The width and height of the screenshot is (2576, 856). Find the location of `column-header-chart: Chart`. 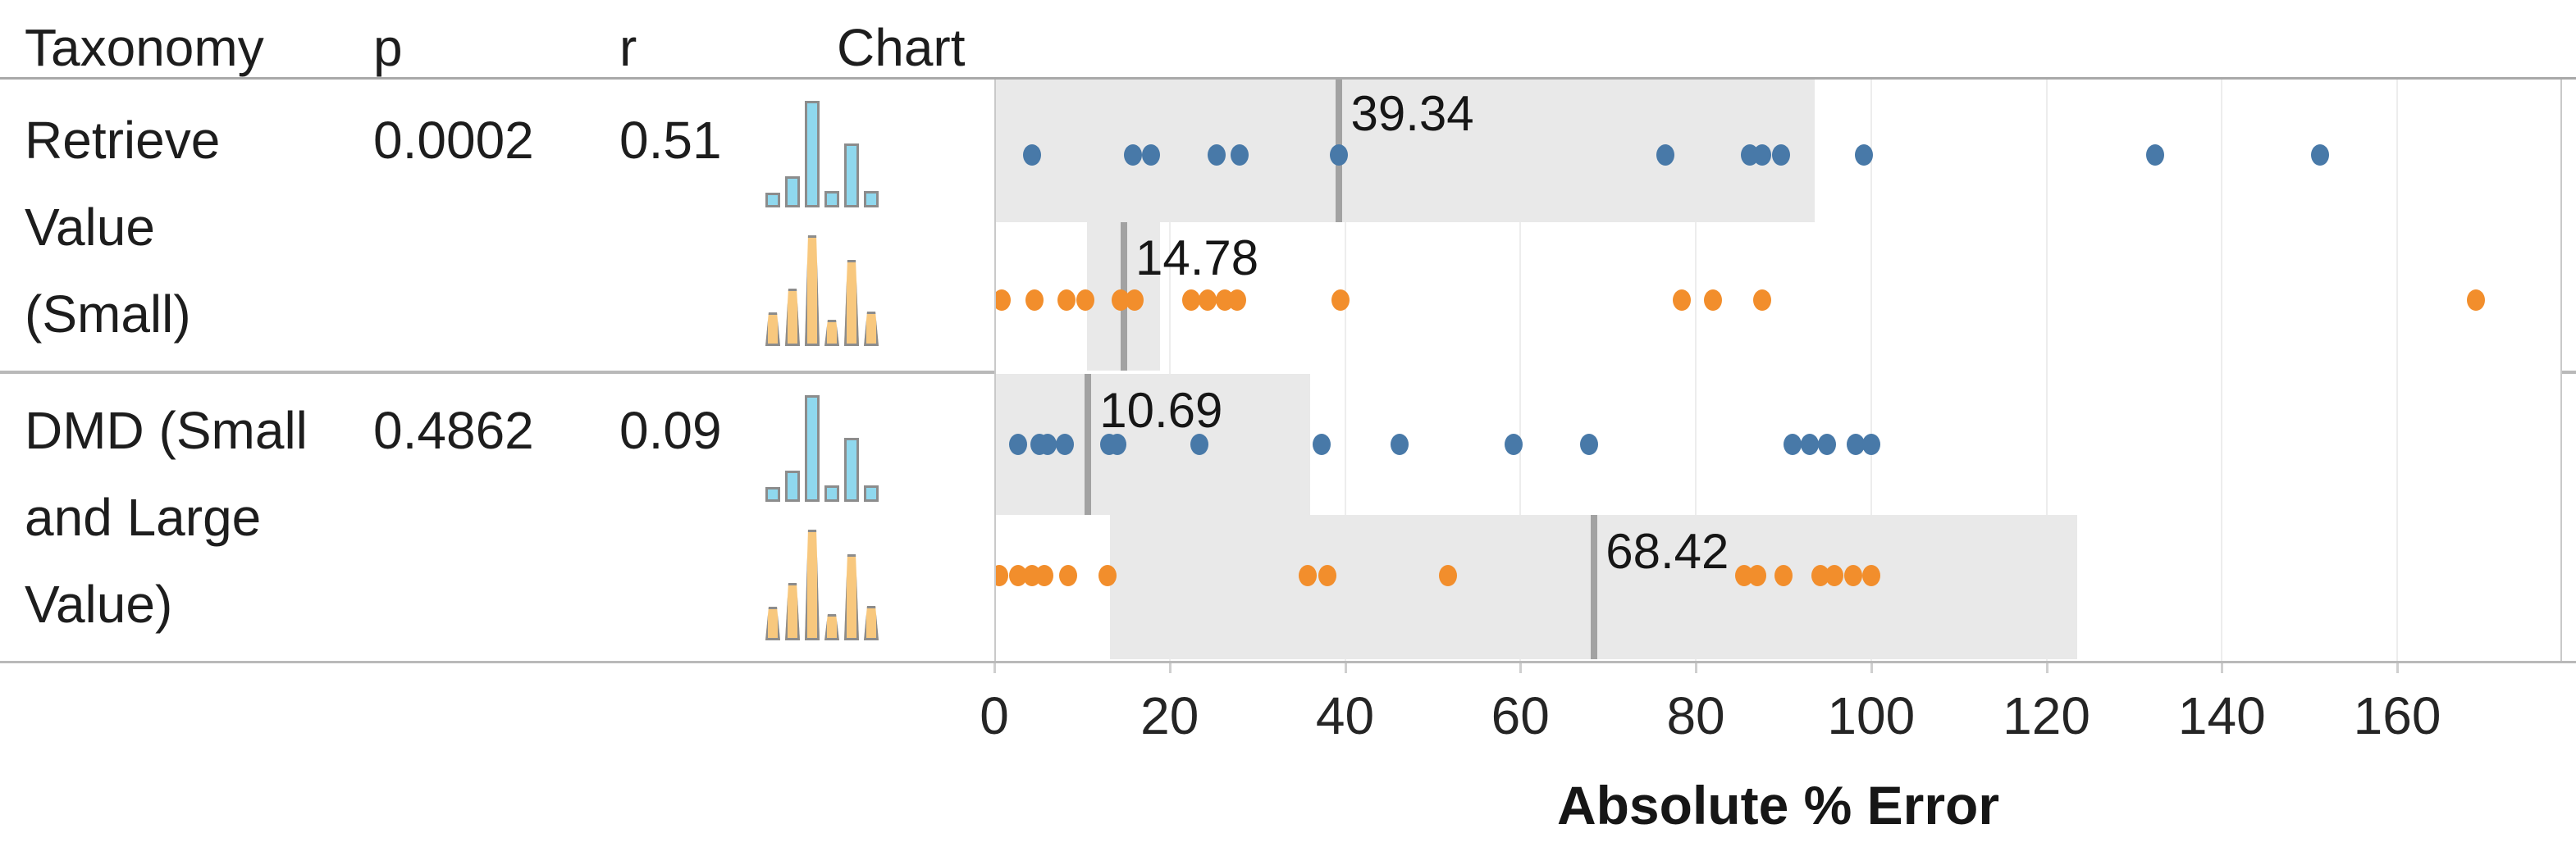

column-header-chart: Chart is located at coordinates (902, 47).